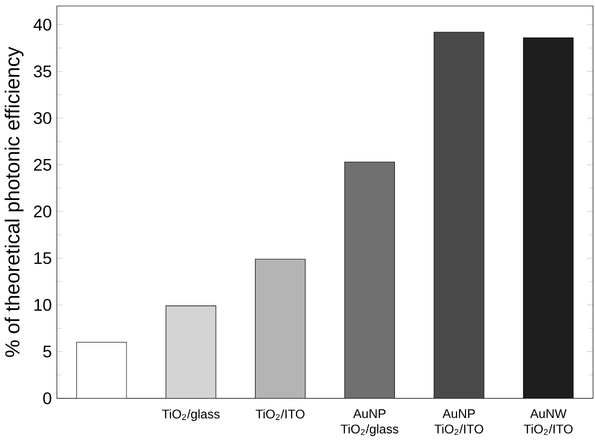  I want to click on y-tick-label: 25, so click(43, 164).